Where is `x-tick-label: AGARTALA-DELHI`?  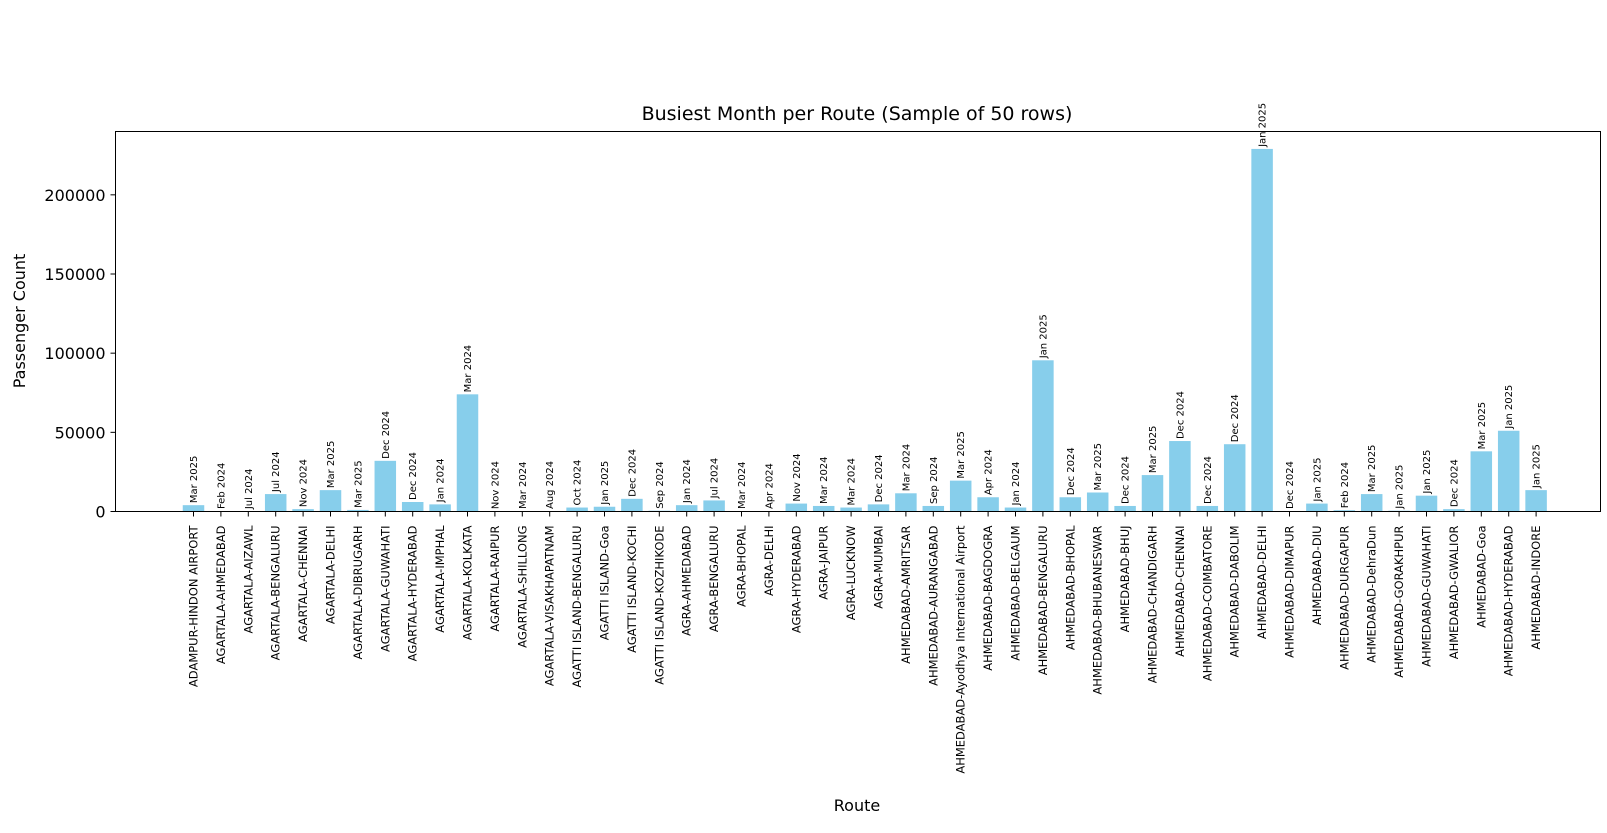
x-tick-label: AGARTALA-DELHI is located at coordinates (331, 575).